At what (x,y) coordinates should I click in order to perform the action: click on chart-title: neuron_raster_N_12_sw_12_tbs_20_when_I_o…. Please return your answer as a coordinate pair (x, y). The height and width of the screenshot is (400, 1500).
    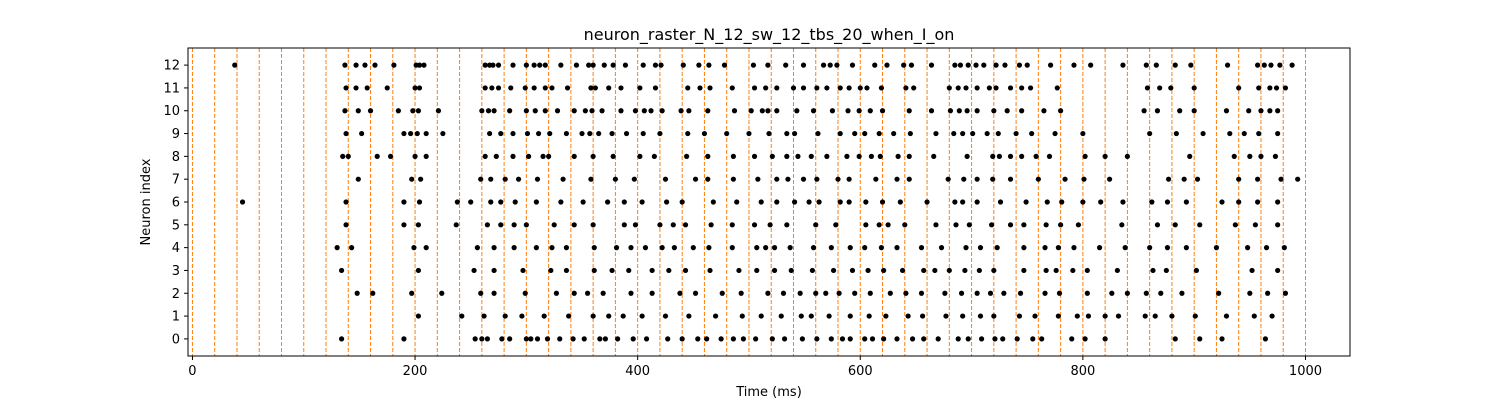
    Looking at the image, I should click on (769, 35).